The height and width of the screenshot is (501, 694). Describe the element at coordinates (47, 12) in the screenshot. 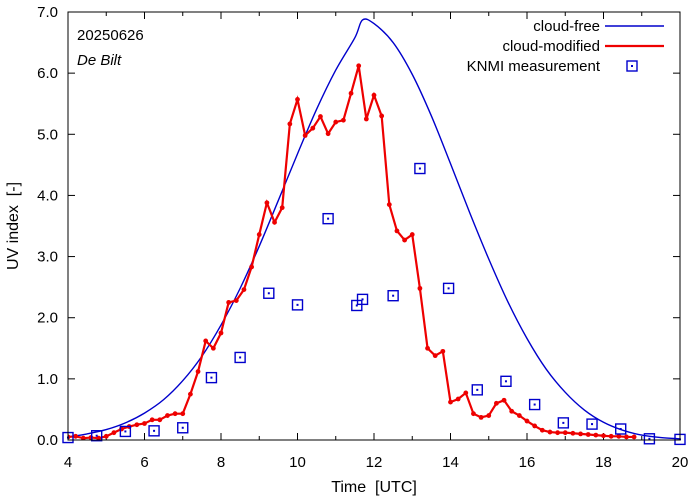

I see `y-tick-label: 7.0` at that location.